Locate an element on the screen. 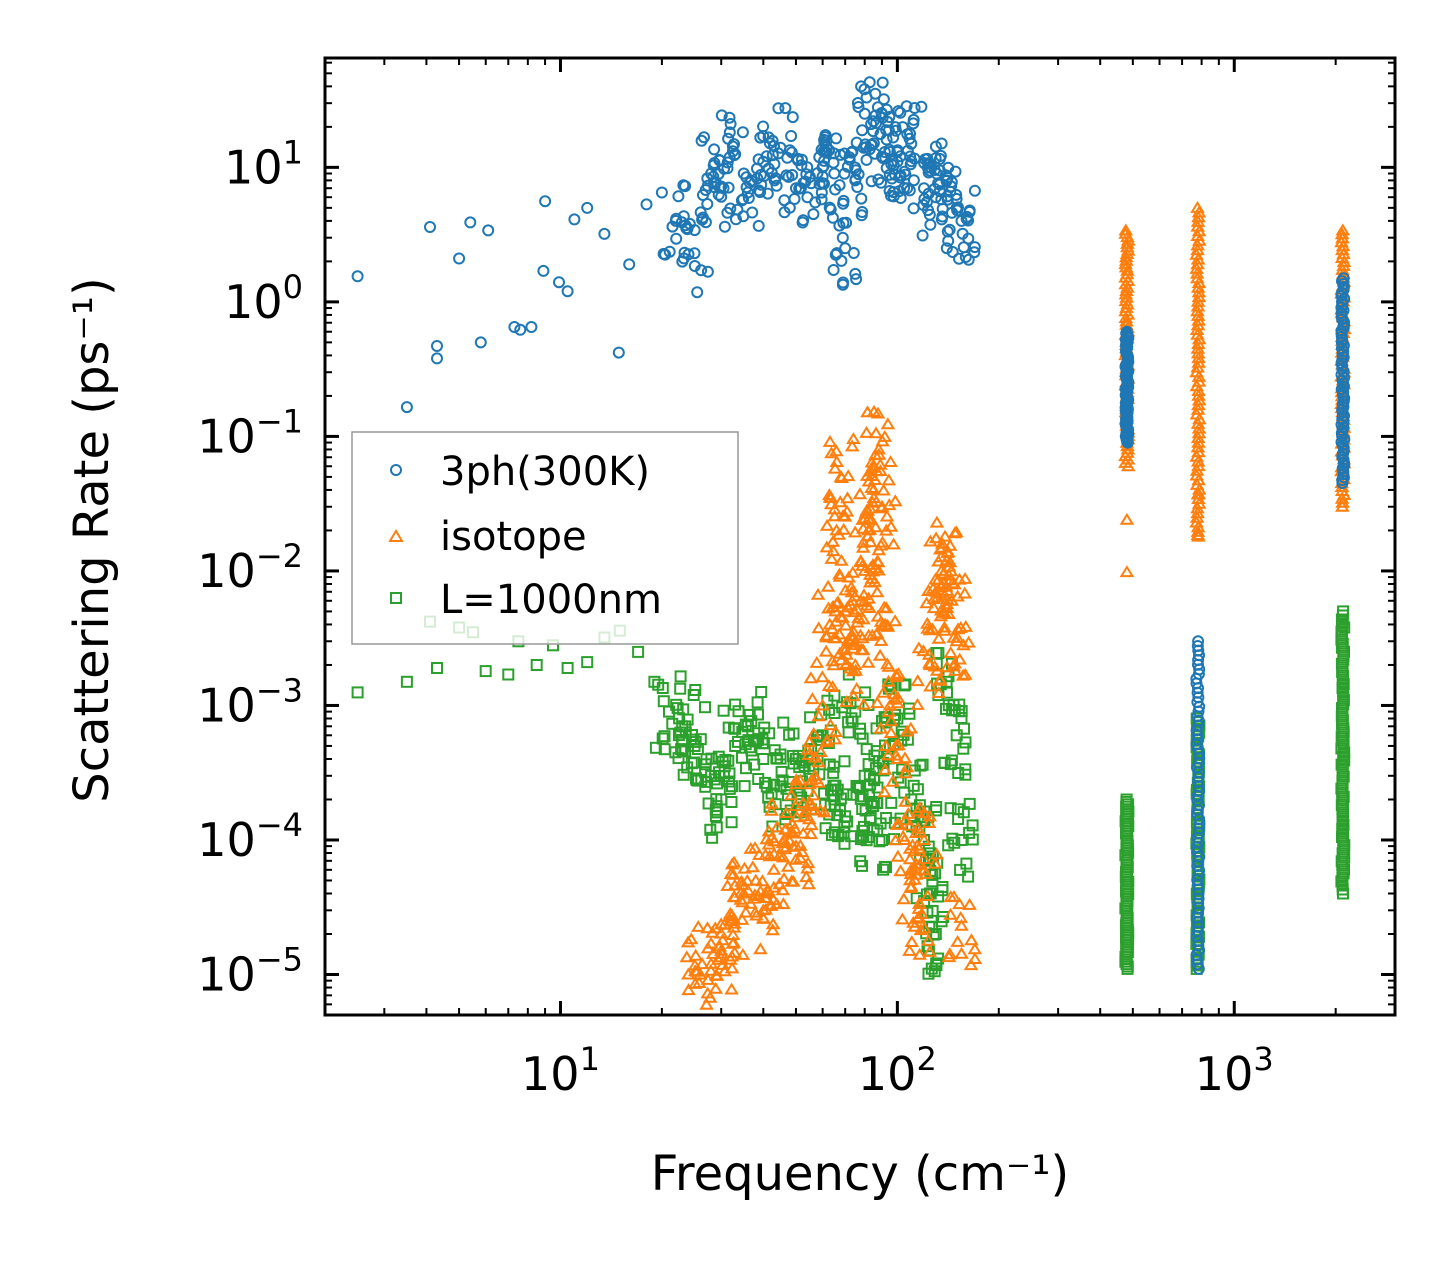  l-1000nm-band-point is located at coordinates (1126, 799).